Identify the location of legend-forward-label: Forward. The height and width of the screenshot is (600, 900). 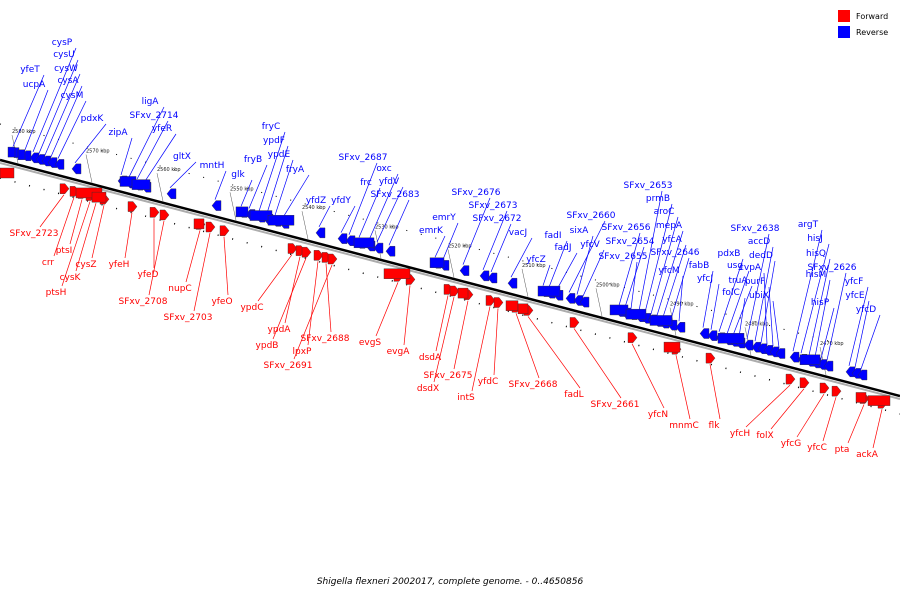
(872, 16).